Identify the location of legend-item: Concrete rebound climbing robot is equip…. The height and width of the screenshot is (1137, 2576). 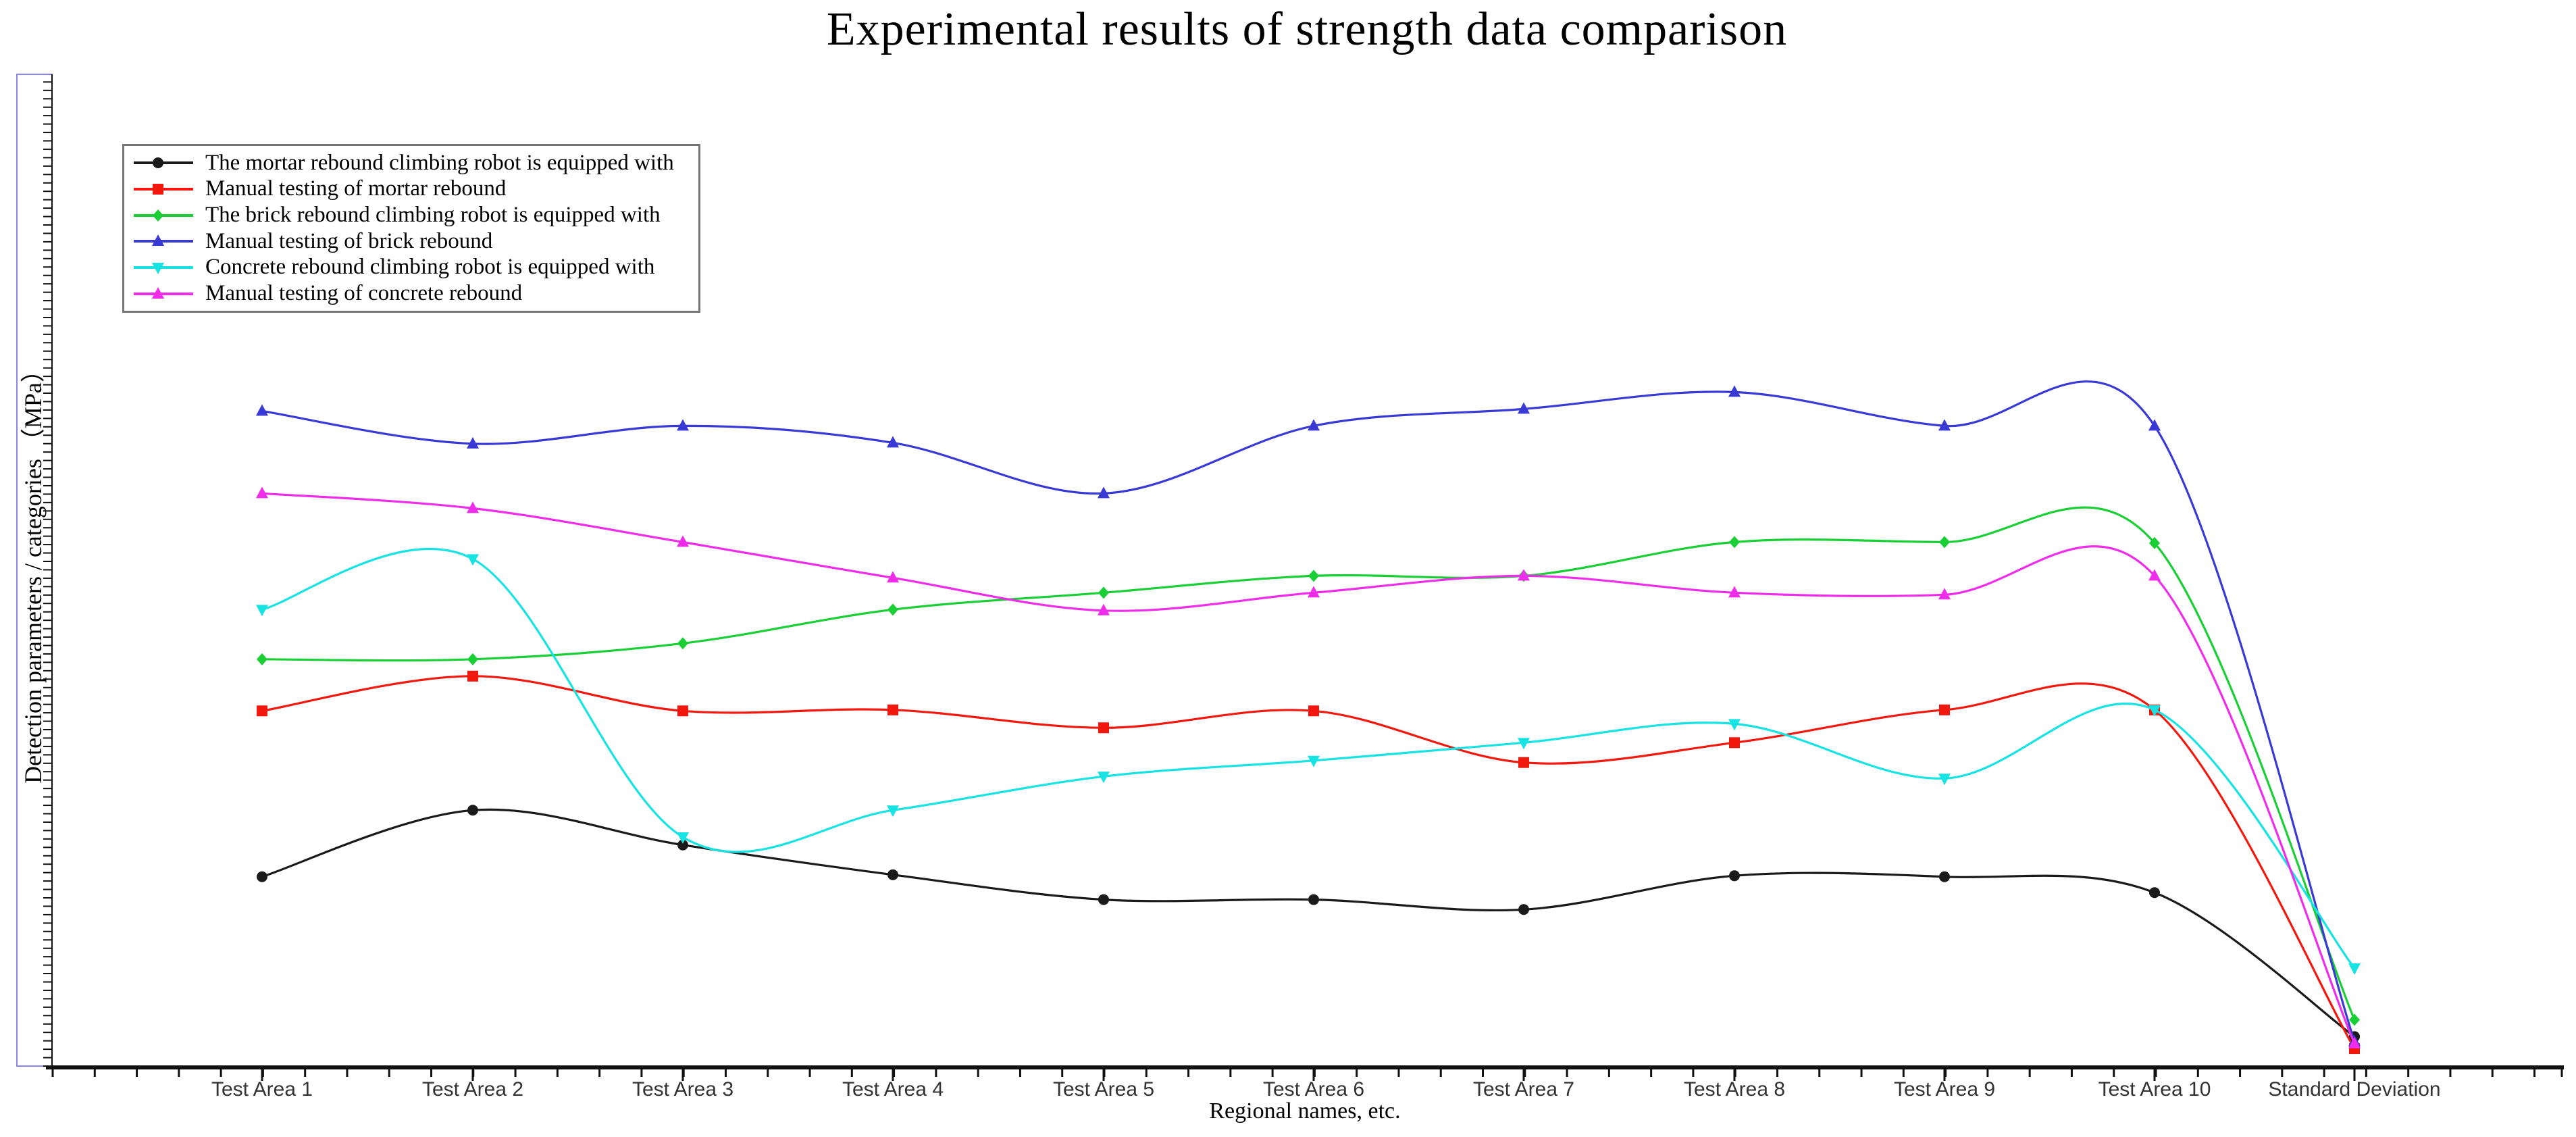
(415, 267).